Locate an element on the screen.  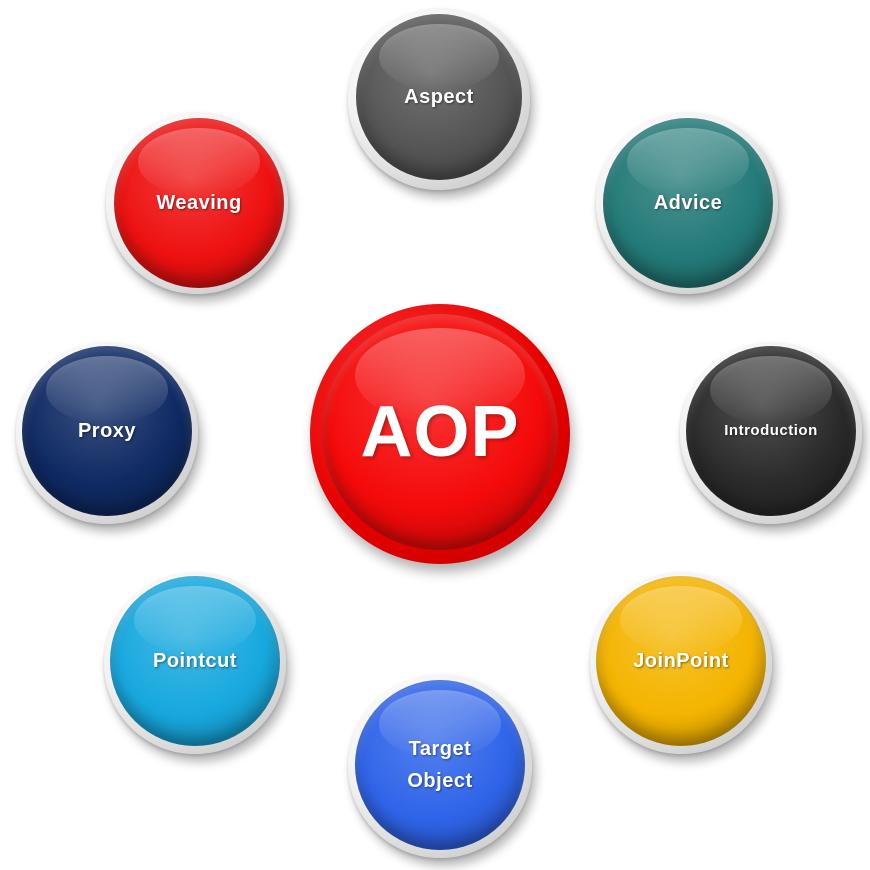
aop-center-label: AOP is located at coordinates (440, 432).